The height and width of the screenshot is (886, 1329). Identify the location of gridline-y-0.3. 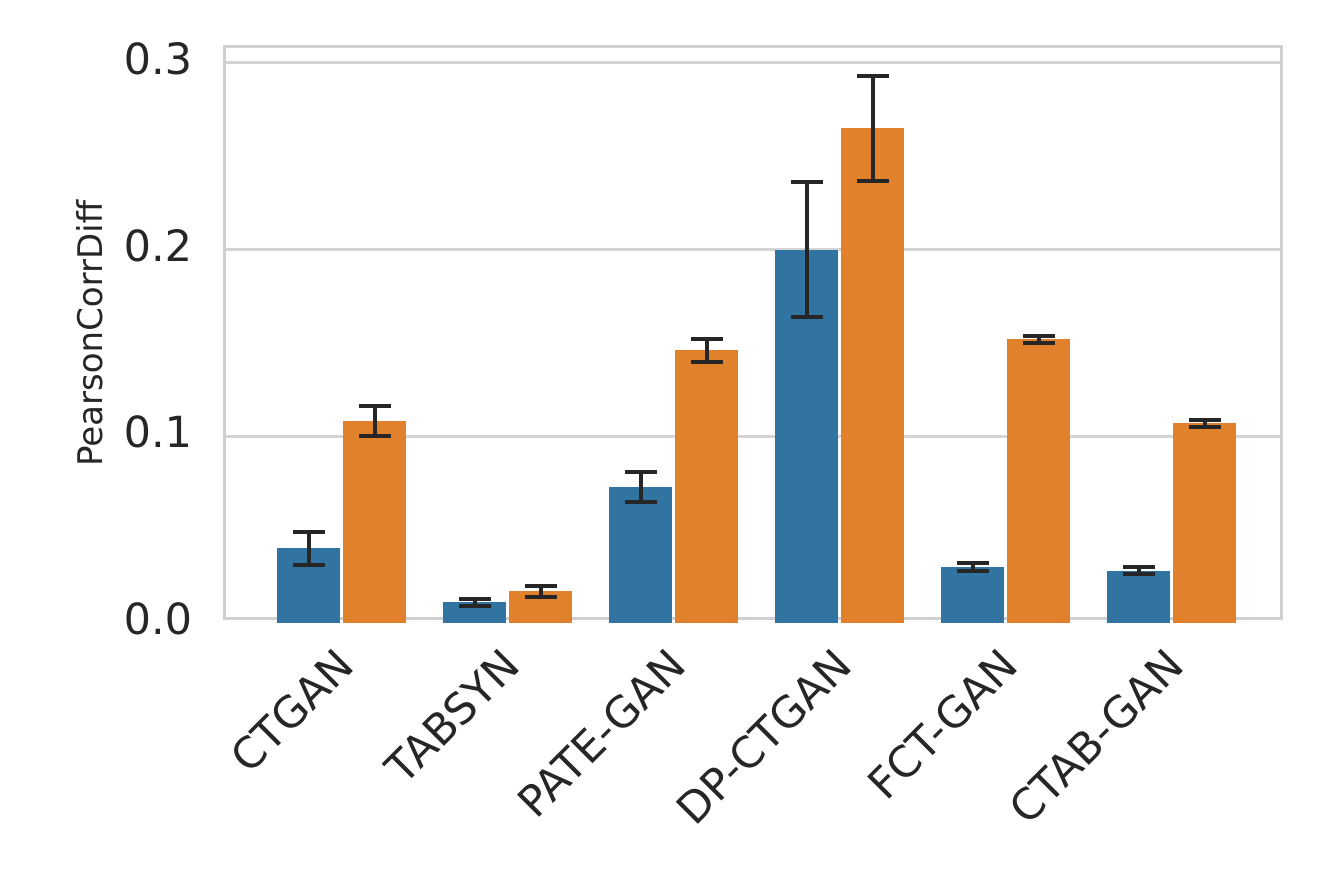
(753, 63).